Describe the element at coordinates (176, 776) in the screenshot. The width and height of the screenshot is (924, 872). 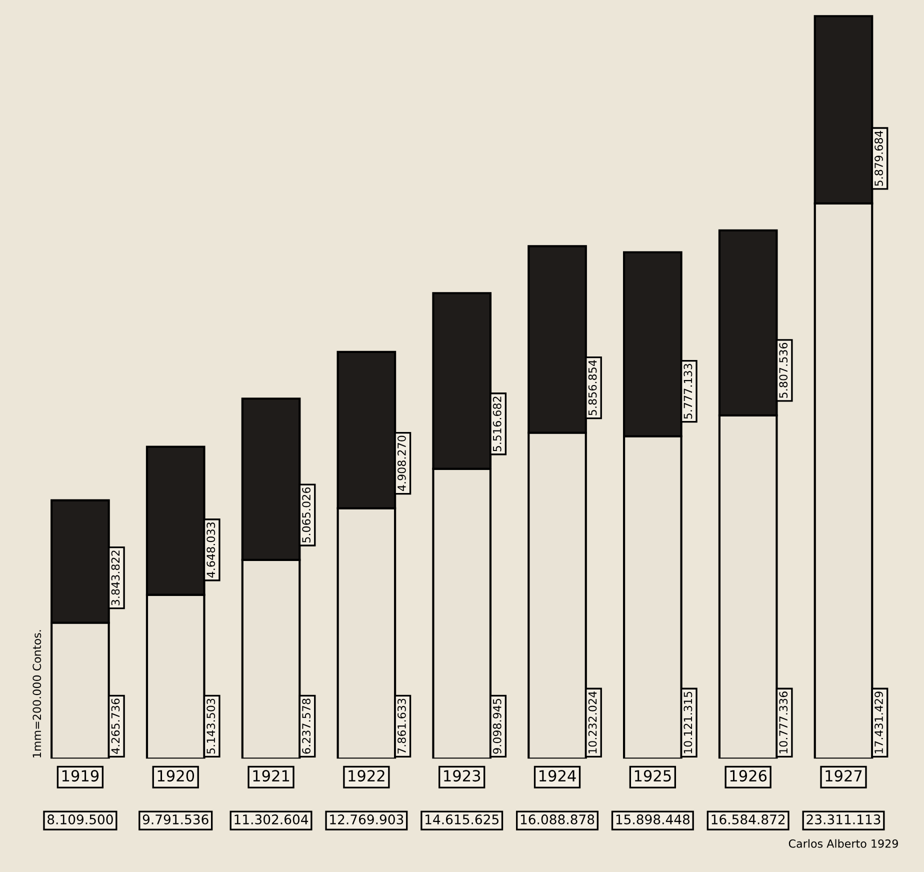
I see `x-tick-label: 1920` at that location.